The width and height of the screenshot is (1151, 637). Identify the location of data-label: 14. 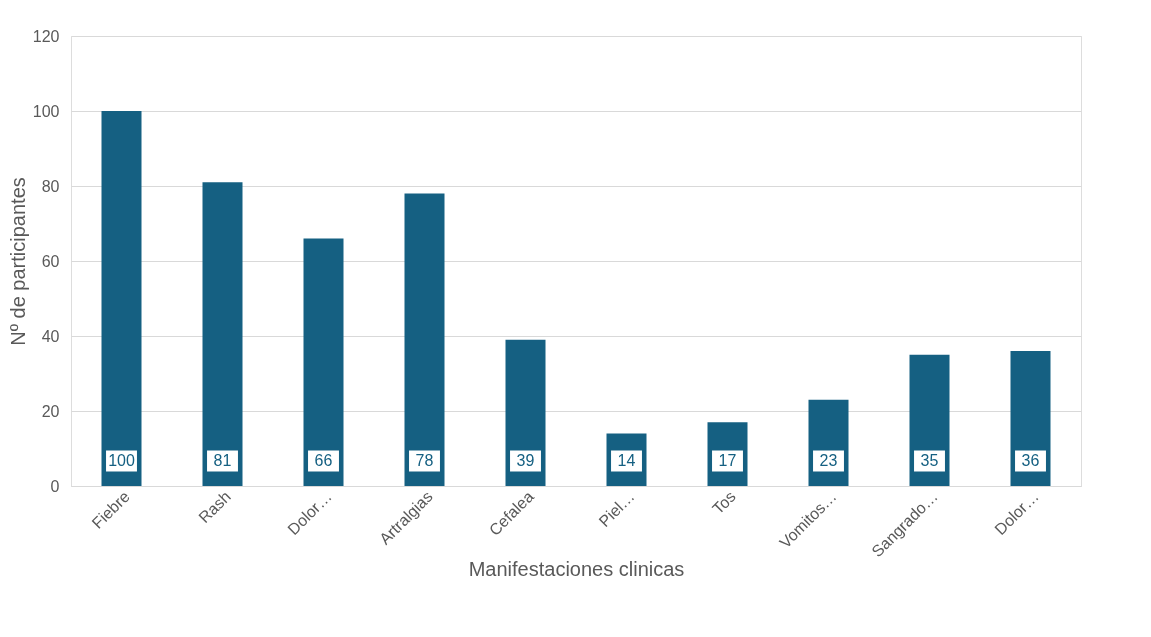
(626, 460).